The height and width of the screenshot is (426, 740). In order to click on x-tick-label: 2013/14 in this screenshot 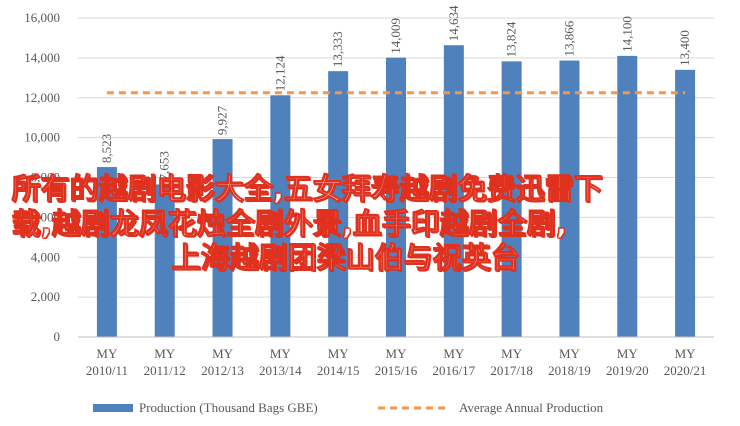, I will do `click(280, 370)`.